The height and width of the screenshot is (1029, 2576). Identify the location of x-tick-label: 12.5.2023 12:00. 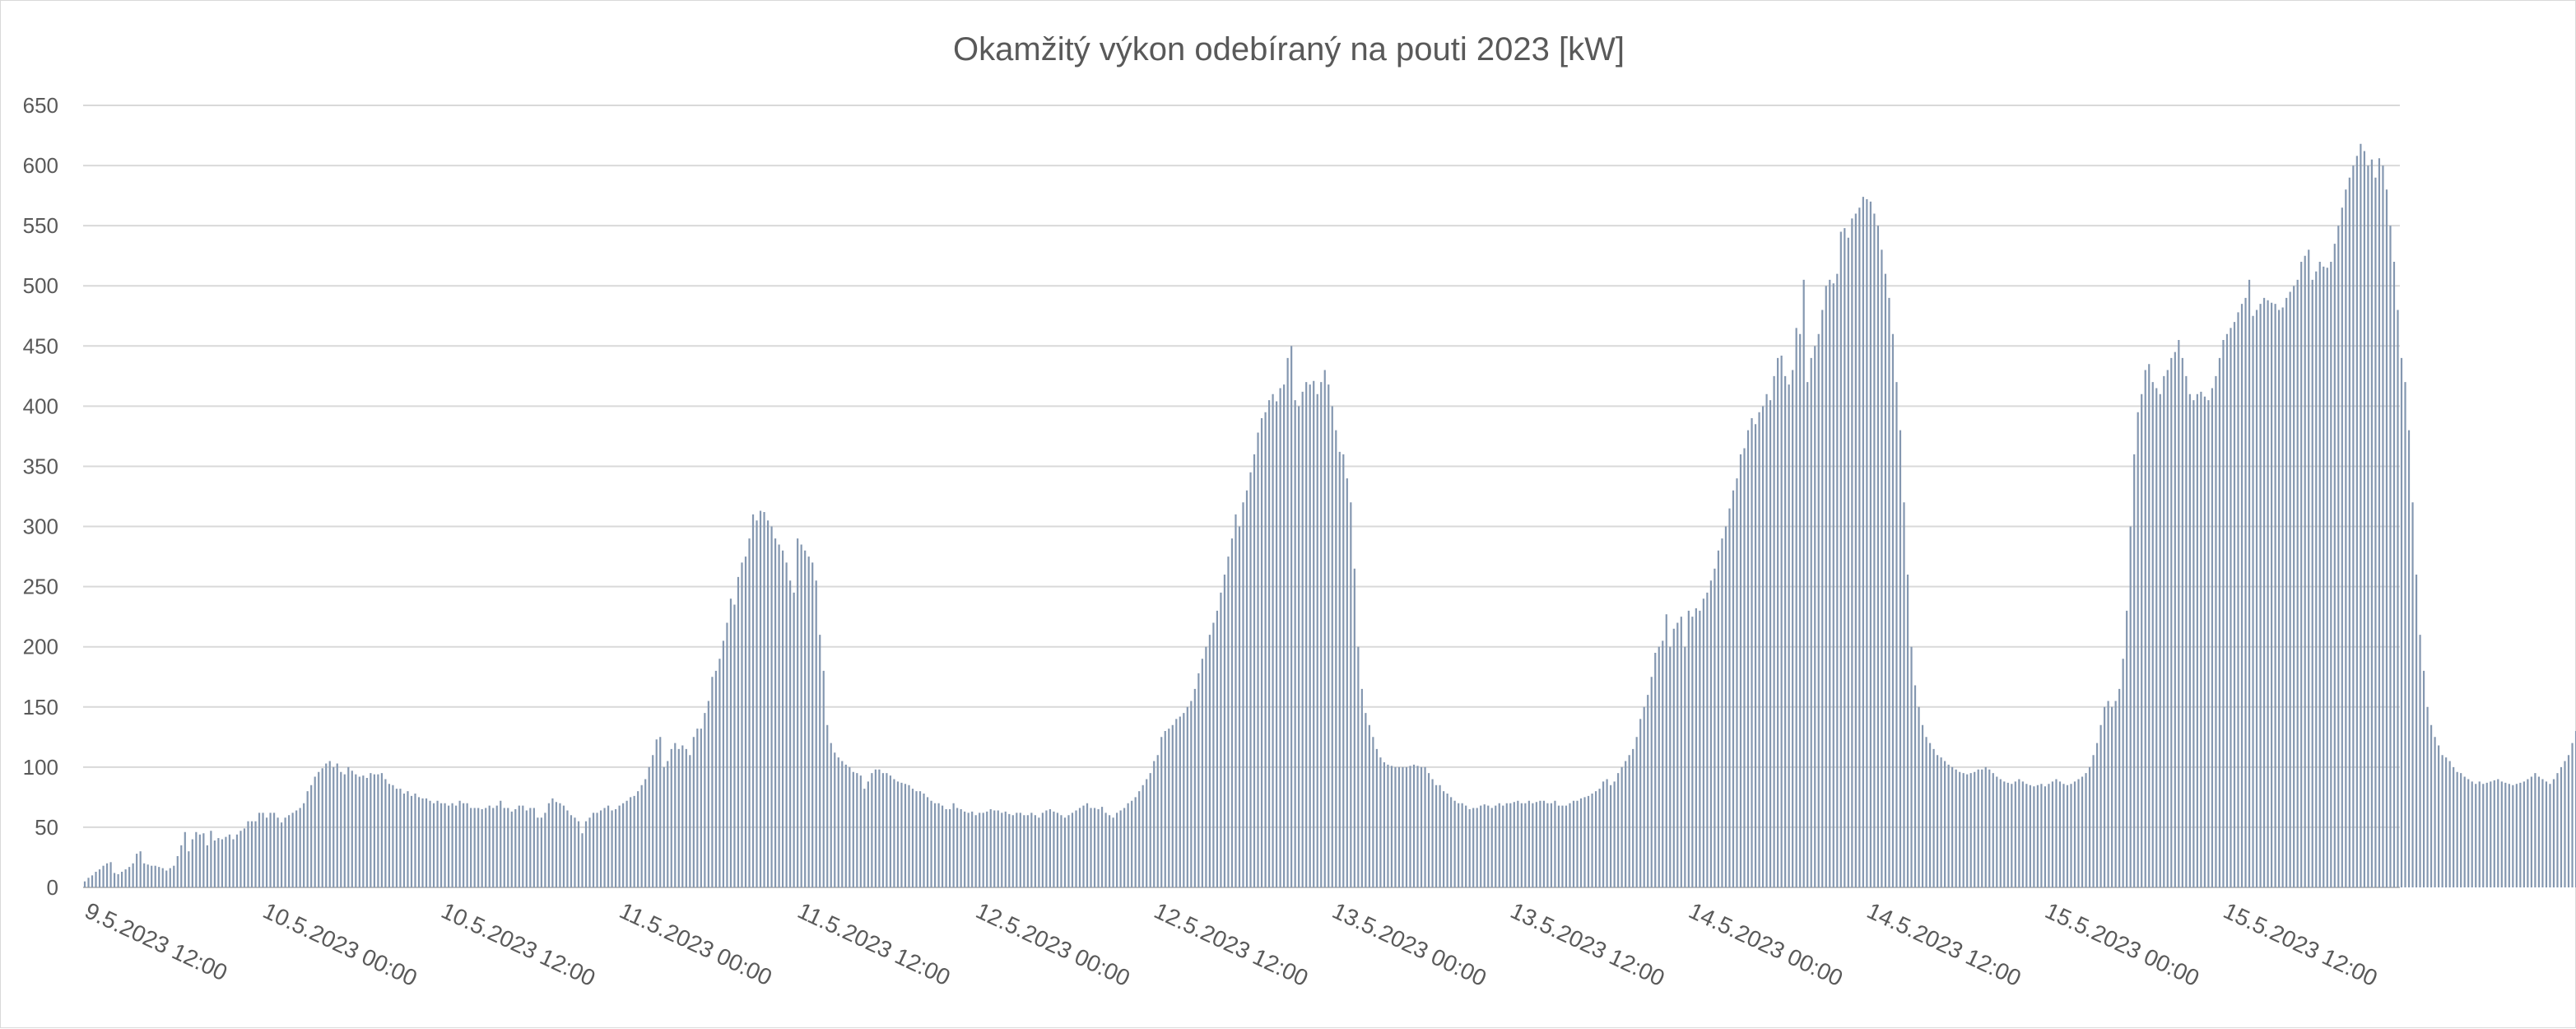
(1232, 944).